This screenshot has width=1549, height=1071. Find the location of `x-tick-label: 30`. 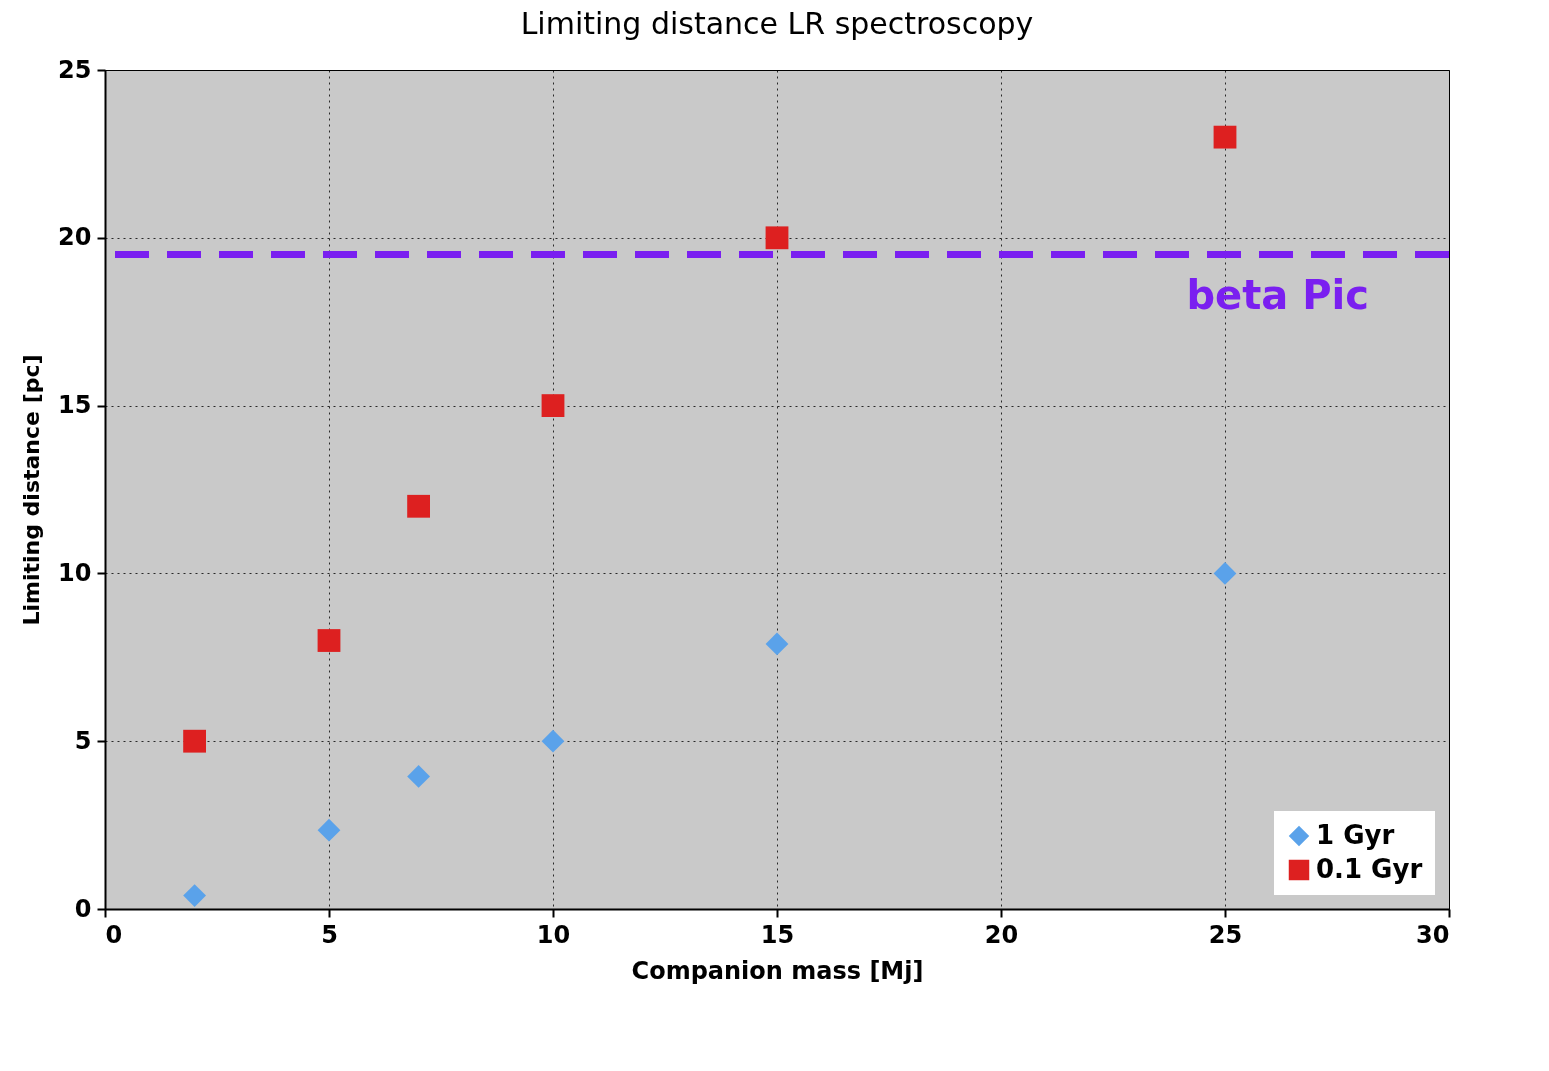

x-tick-label: 30 is located at coordinates (1433, 934).